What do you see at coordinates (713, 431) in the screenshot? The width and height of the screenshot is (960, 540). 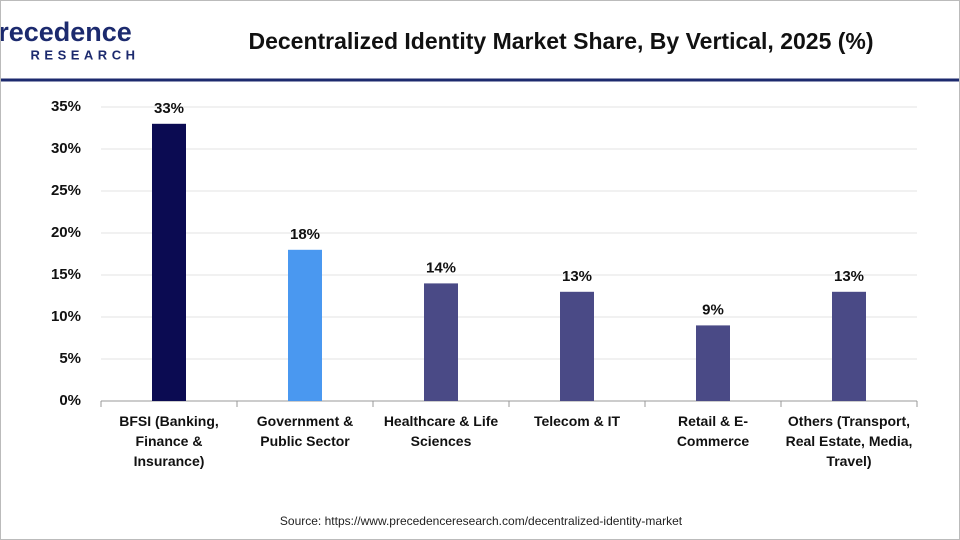 I see `x-tick-label: Retail & E-Commerce` at bounding box center [713, 431].